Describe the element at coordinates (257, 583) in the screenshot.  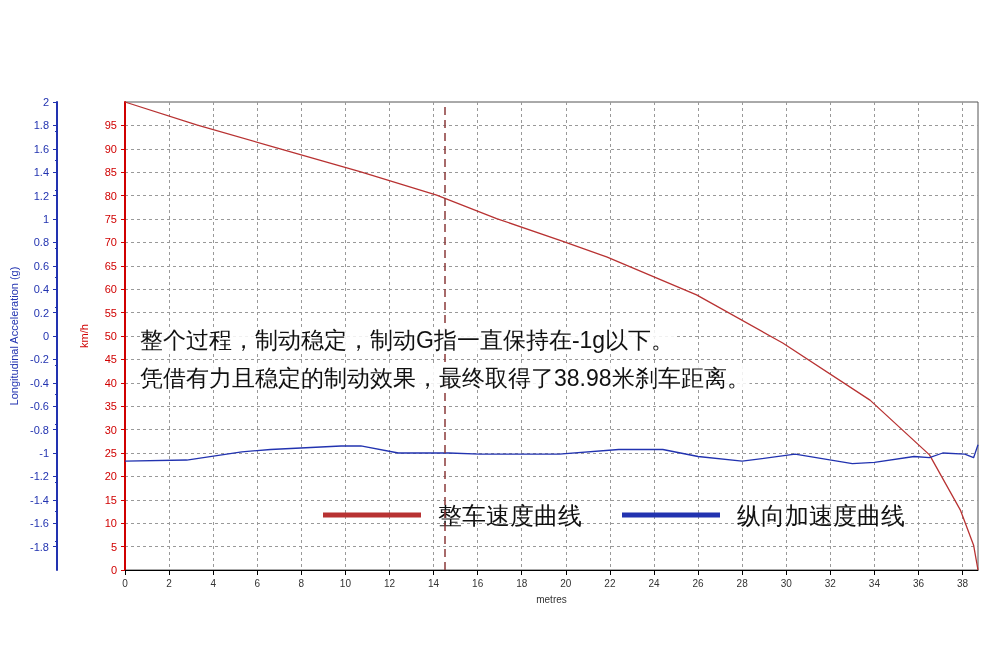
I see `x-tick-label: 6` at that location.